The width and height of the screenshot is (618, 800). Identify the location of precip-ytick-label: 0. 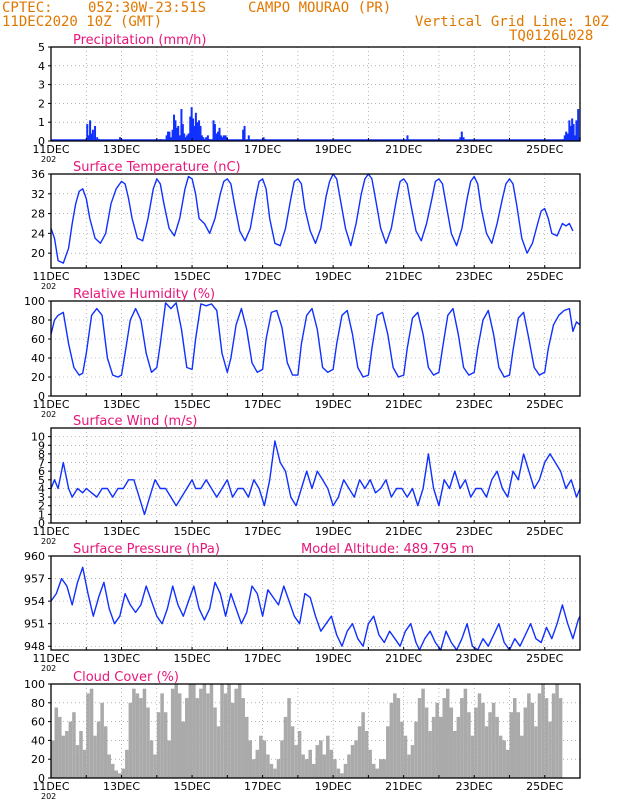
(41, 141).